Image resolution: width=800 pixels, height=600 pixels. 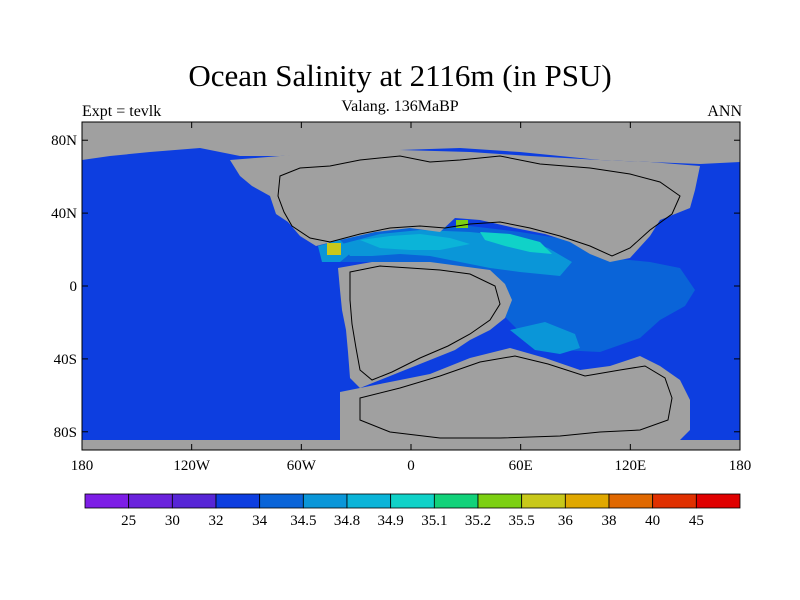 I want to click on y-tick-label: 40S, so click(x=65, y=360).